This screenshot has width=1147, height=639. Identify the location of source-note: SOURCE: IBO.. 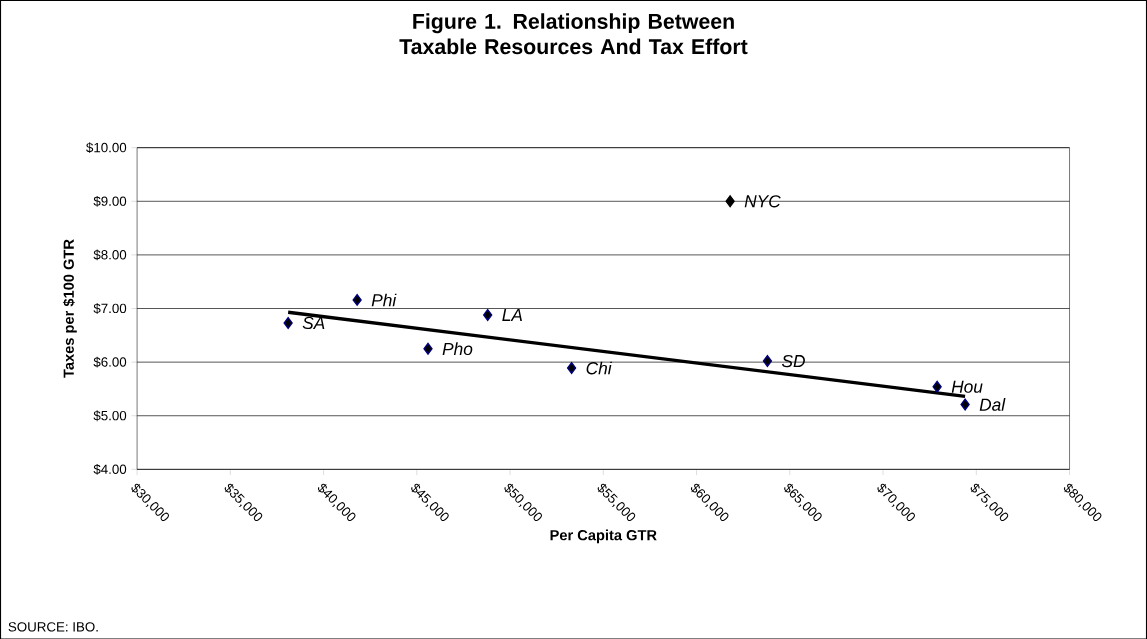
(53, 626).